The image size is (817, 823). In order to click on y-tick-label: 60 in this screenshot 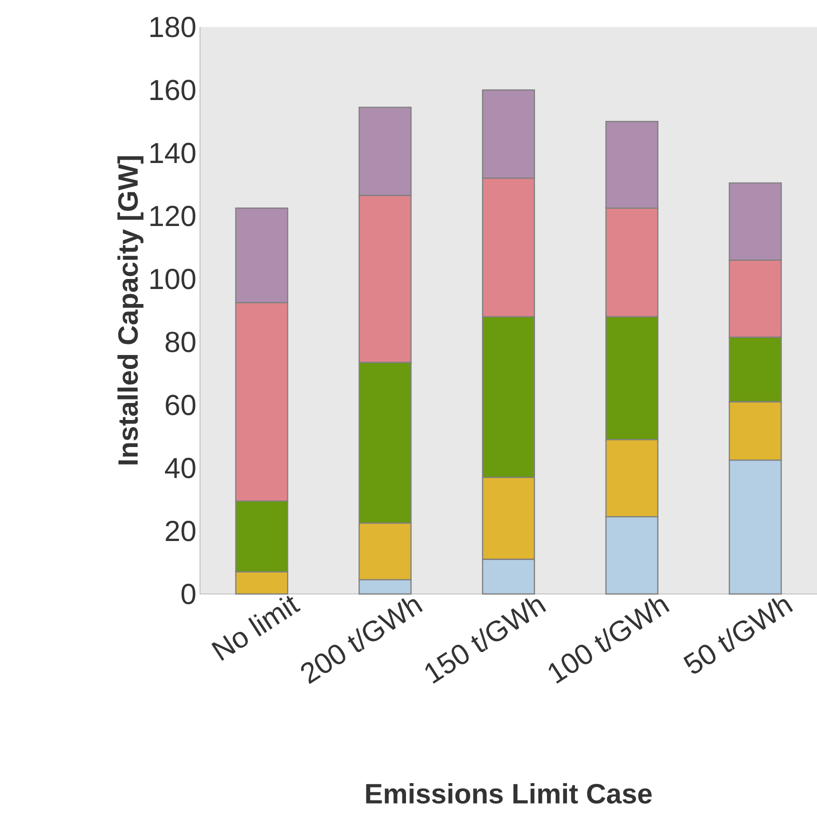, I will do `click(181, 405)`.